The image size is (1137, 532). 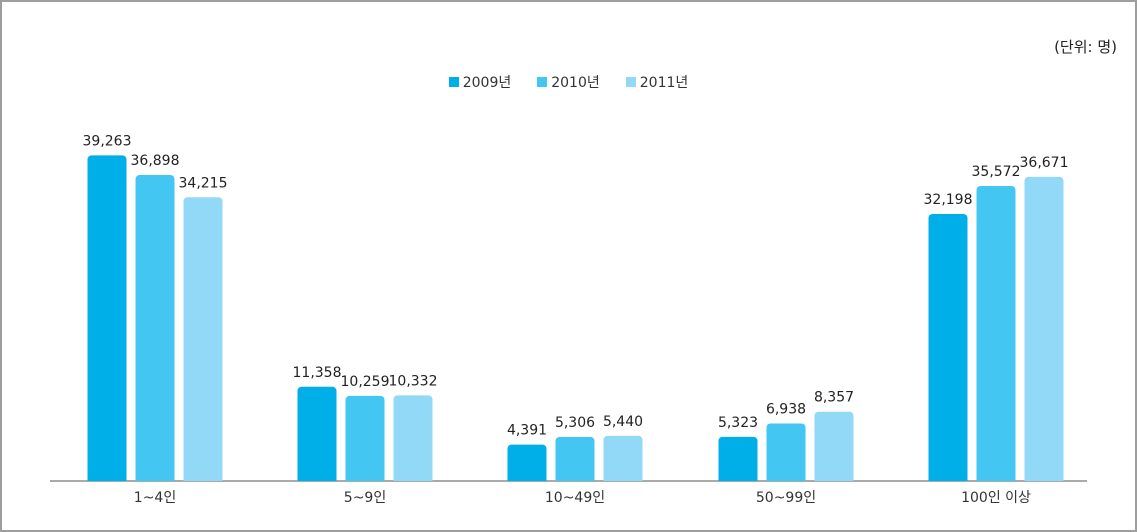 I want to click on legend-swatch-2010, so click(x=542, y=82).